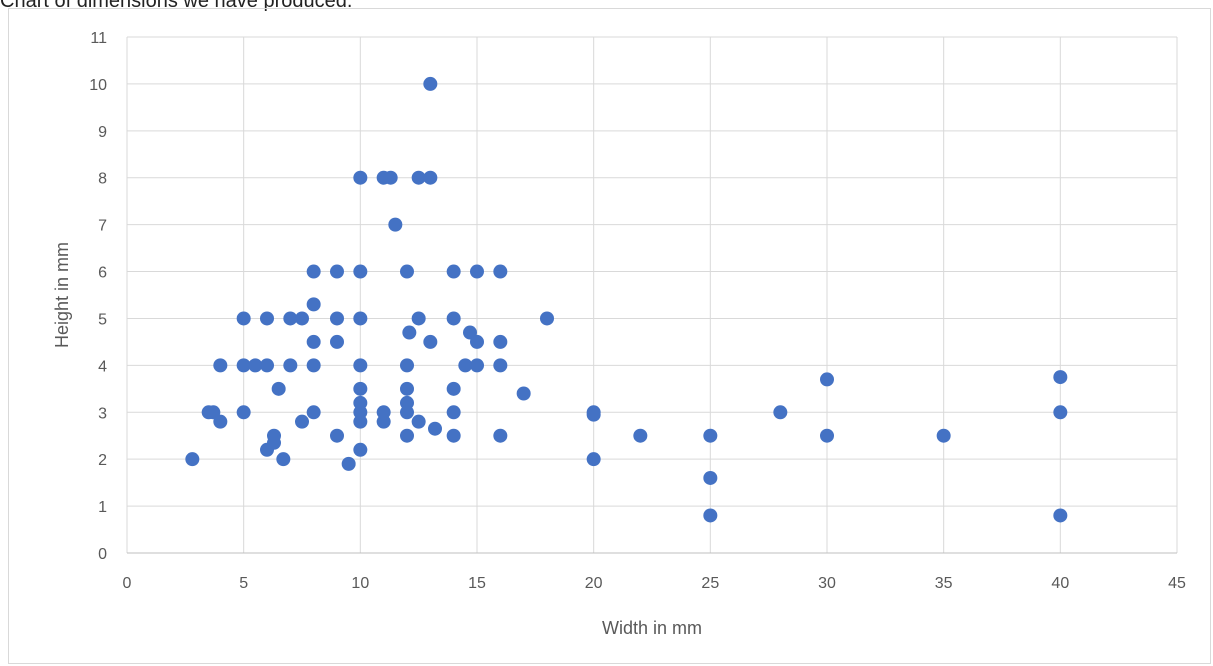 The image size is (1213, 666). I want to click on y-tick-label: 11, so click(98, 38).